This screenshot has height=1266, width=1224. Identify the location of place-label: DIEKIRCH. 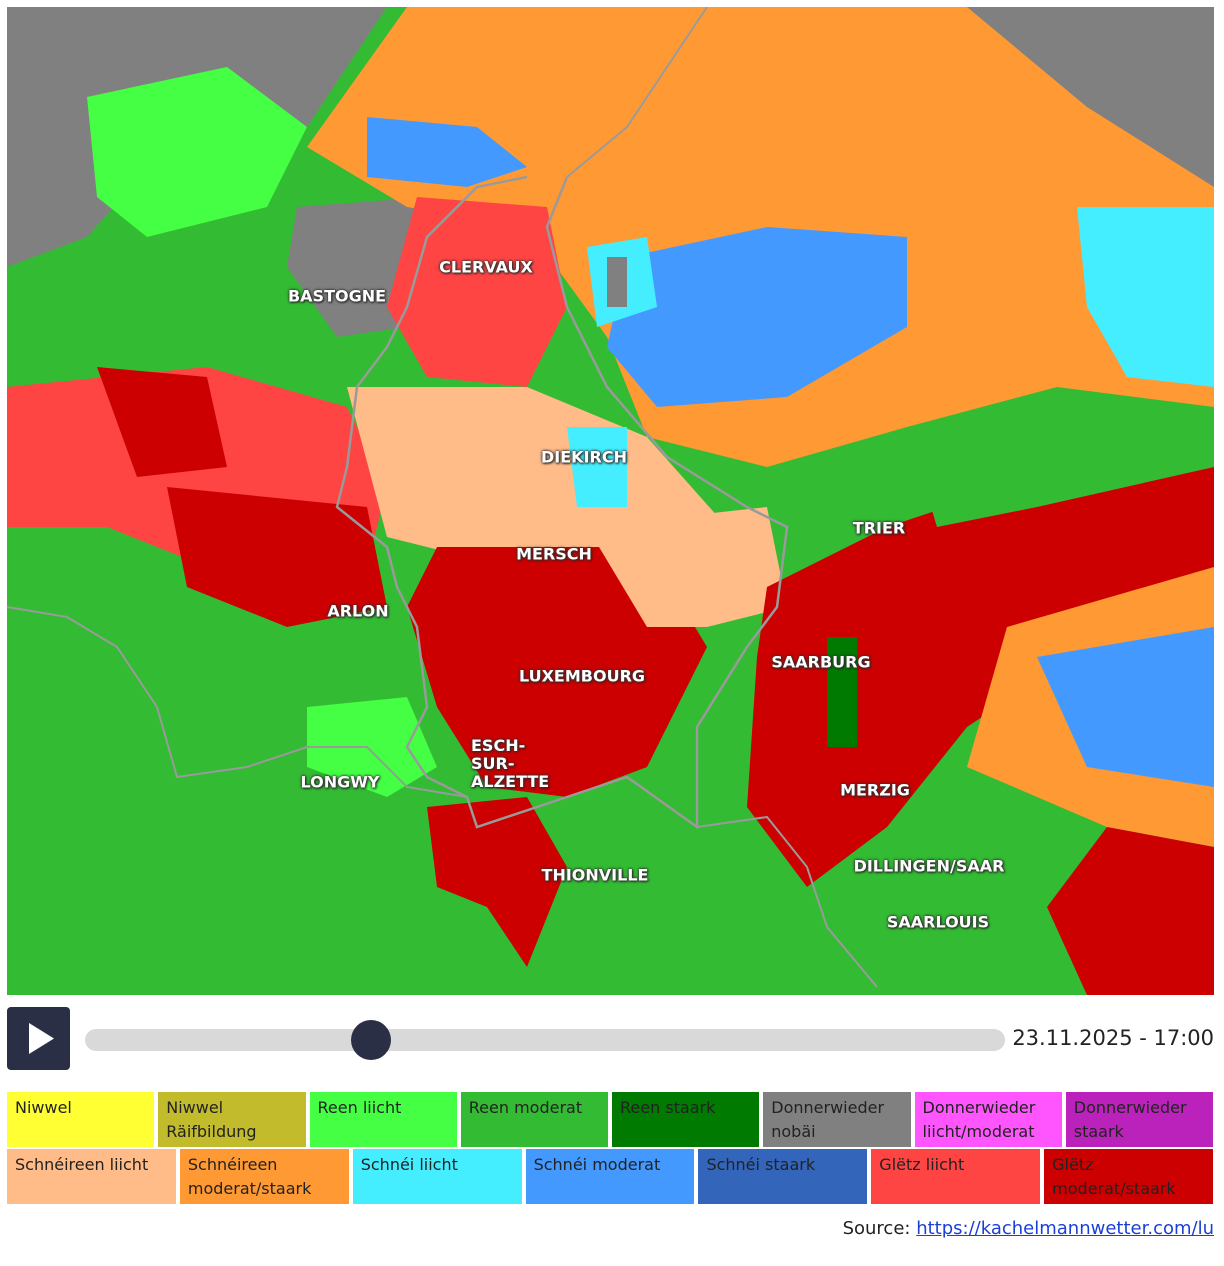
(584, 457).